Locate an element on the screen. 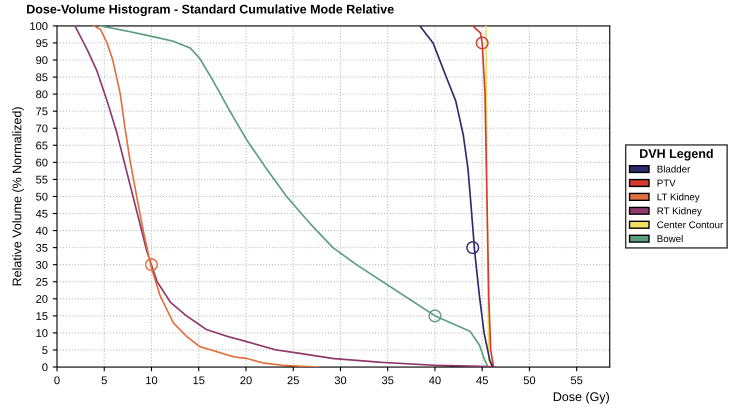 The width and height of the screenshot is (750, 411). legend-label: Bowel is located at coordinates (670, 238).